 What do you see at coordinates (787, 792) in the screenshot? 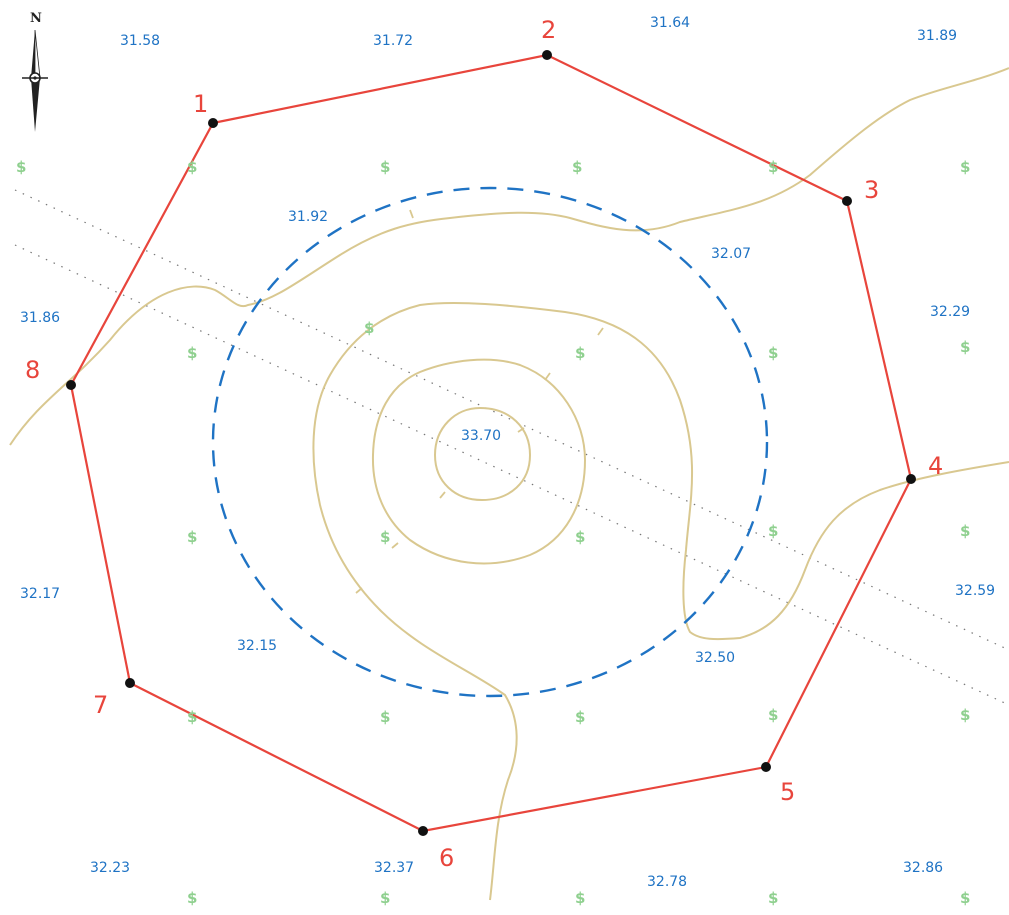
I see `vertex-label: 5` at bounding box center [787, 792].